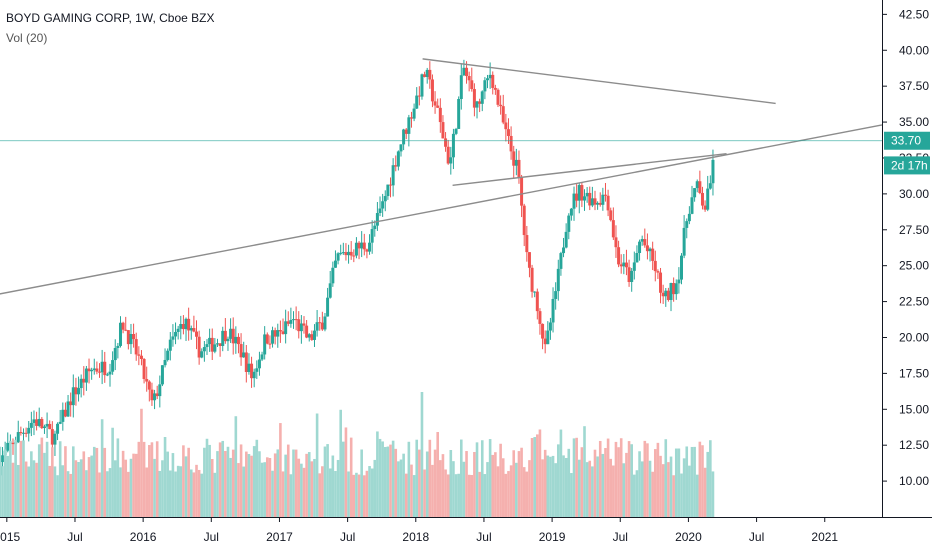 The width and height of the screenshot is (932, 550). Describe the element at coordinates (27, 38) in the screenshot. I see `volume-indicator-label: Vol (20)` at that location.